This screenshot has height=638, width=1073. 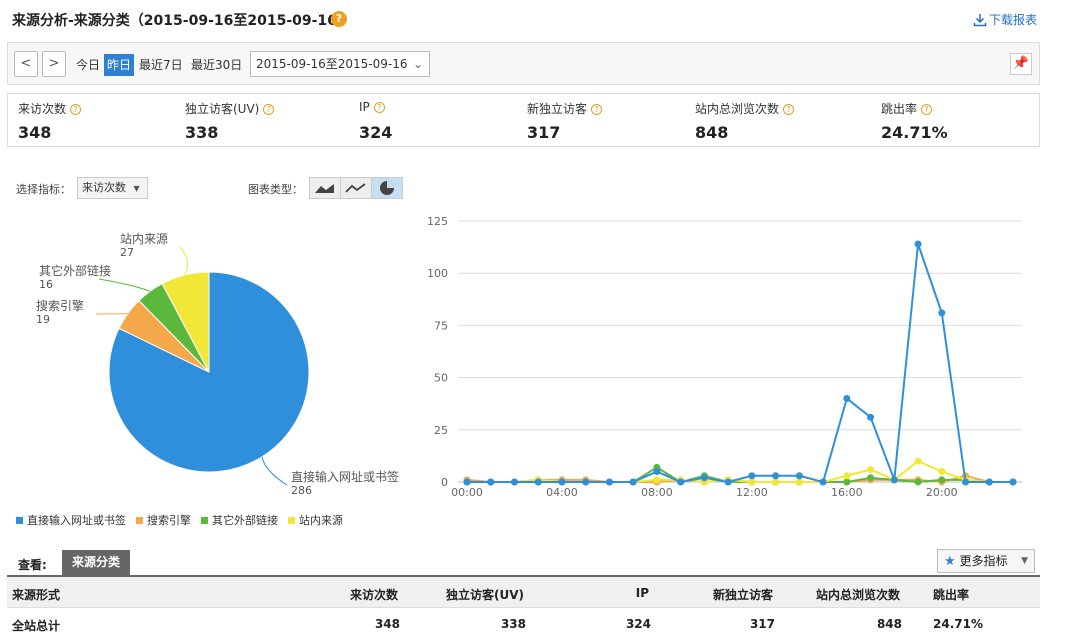 What do you see at coordinates (345, 476) in the screenshot?
I see `pie-label-name: 直接输入网址或书签` at bounding box center [345, 476].